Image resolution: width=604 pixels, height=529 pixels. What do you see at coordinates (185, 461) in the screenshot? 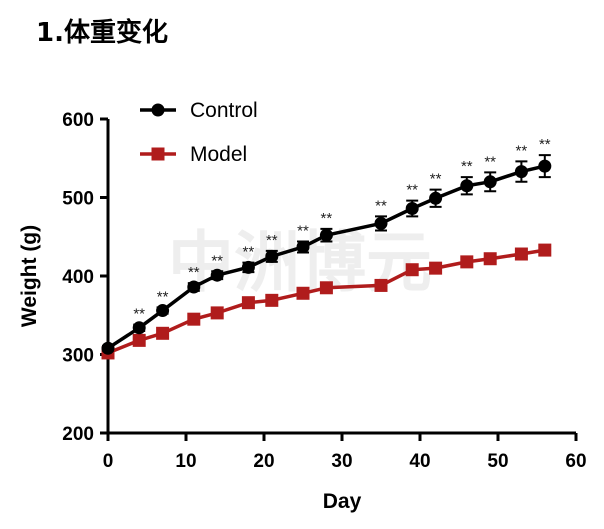
I see `x-tick-label: 10` at bounding box center [185, 461].